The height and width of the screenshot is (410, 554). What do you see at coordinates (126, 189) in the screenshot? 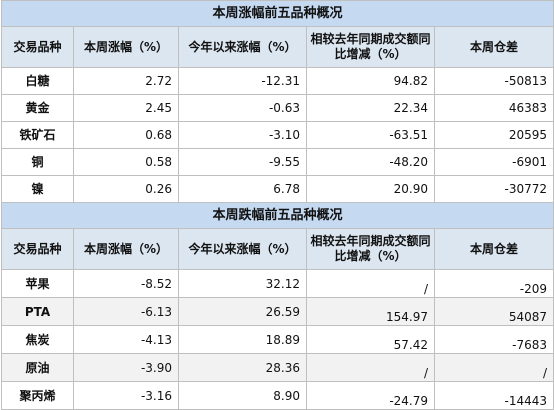
I see `weekly-change: 0.26` at bounding box center [126, 189].